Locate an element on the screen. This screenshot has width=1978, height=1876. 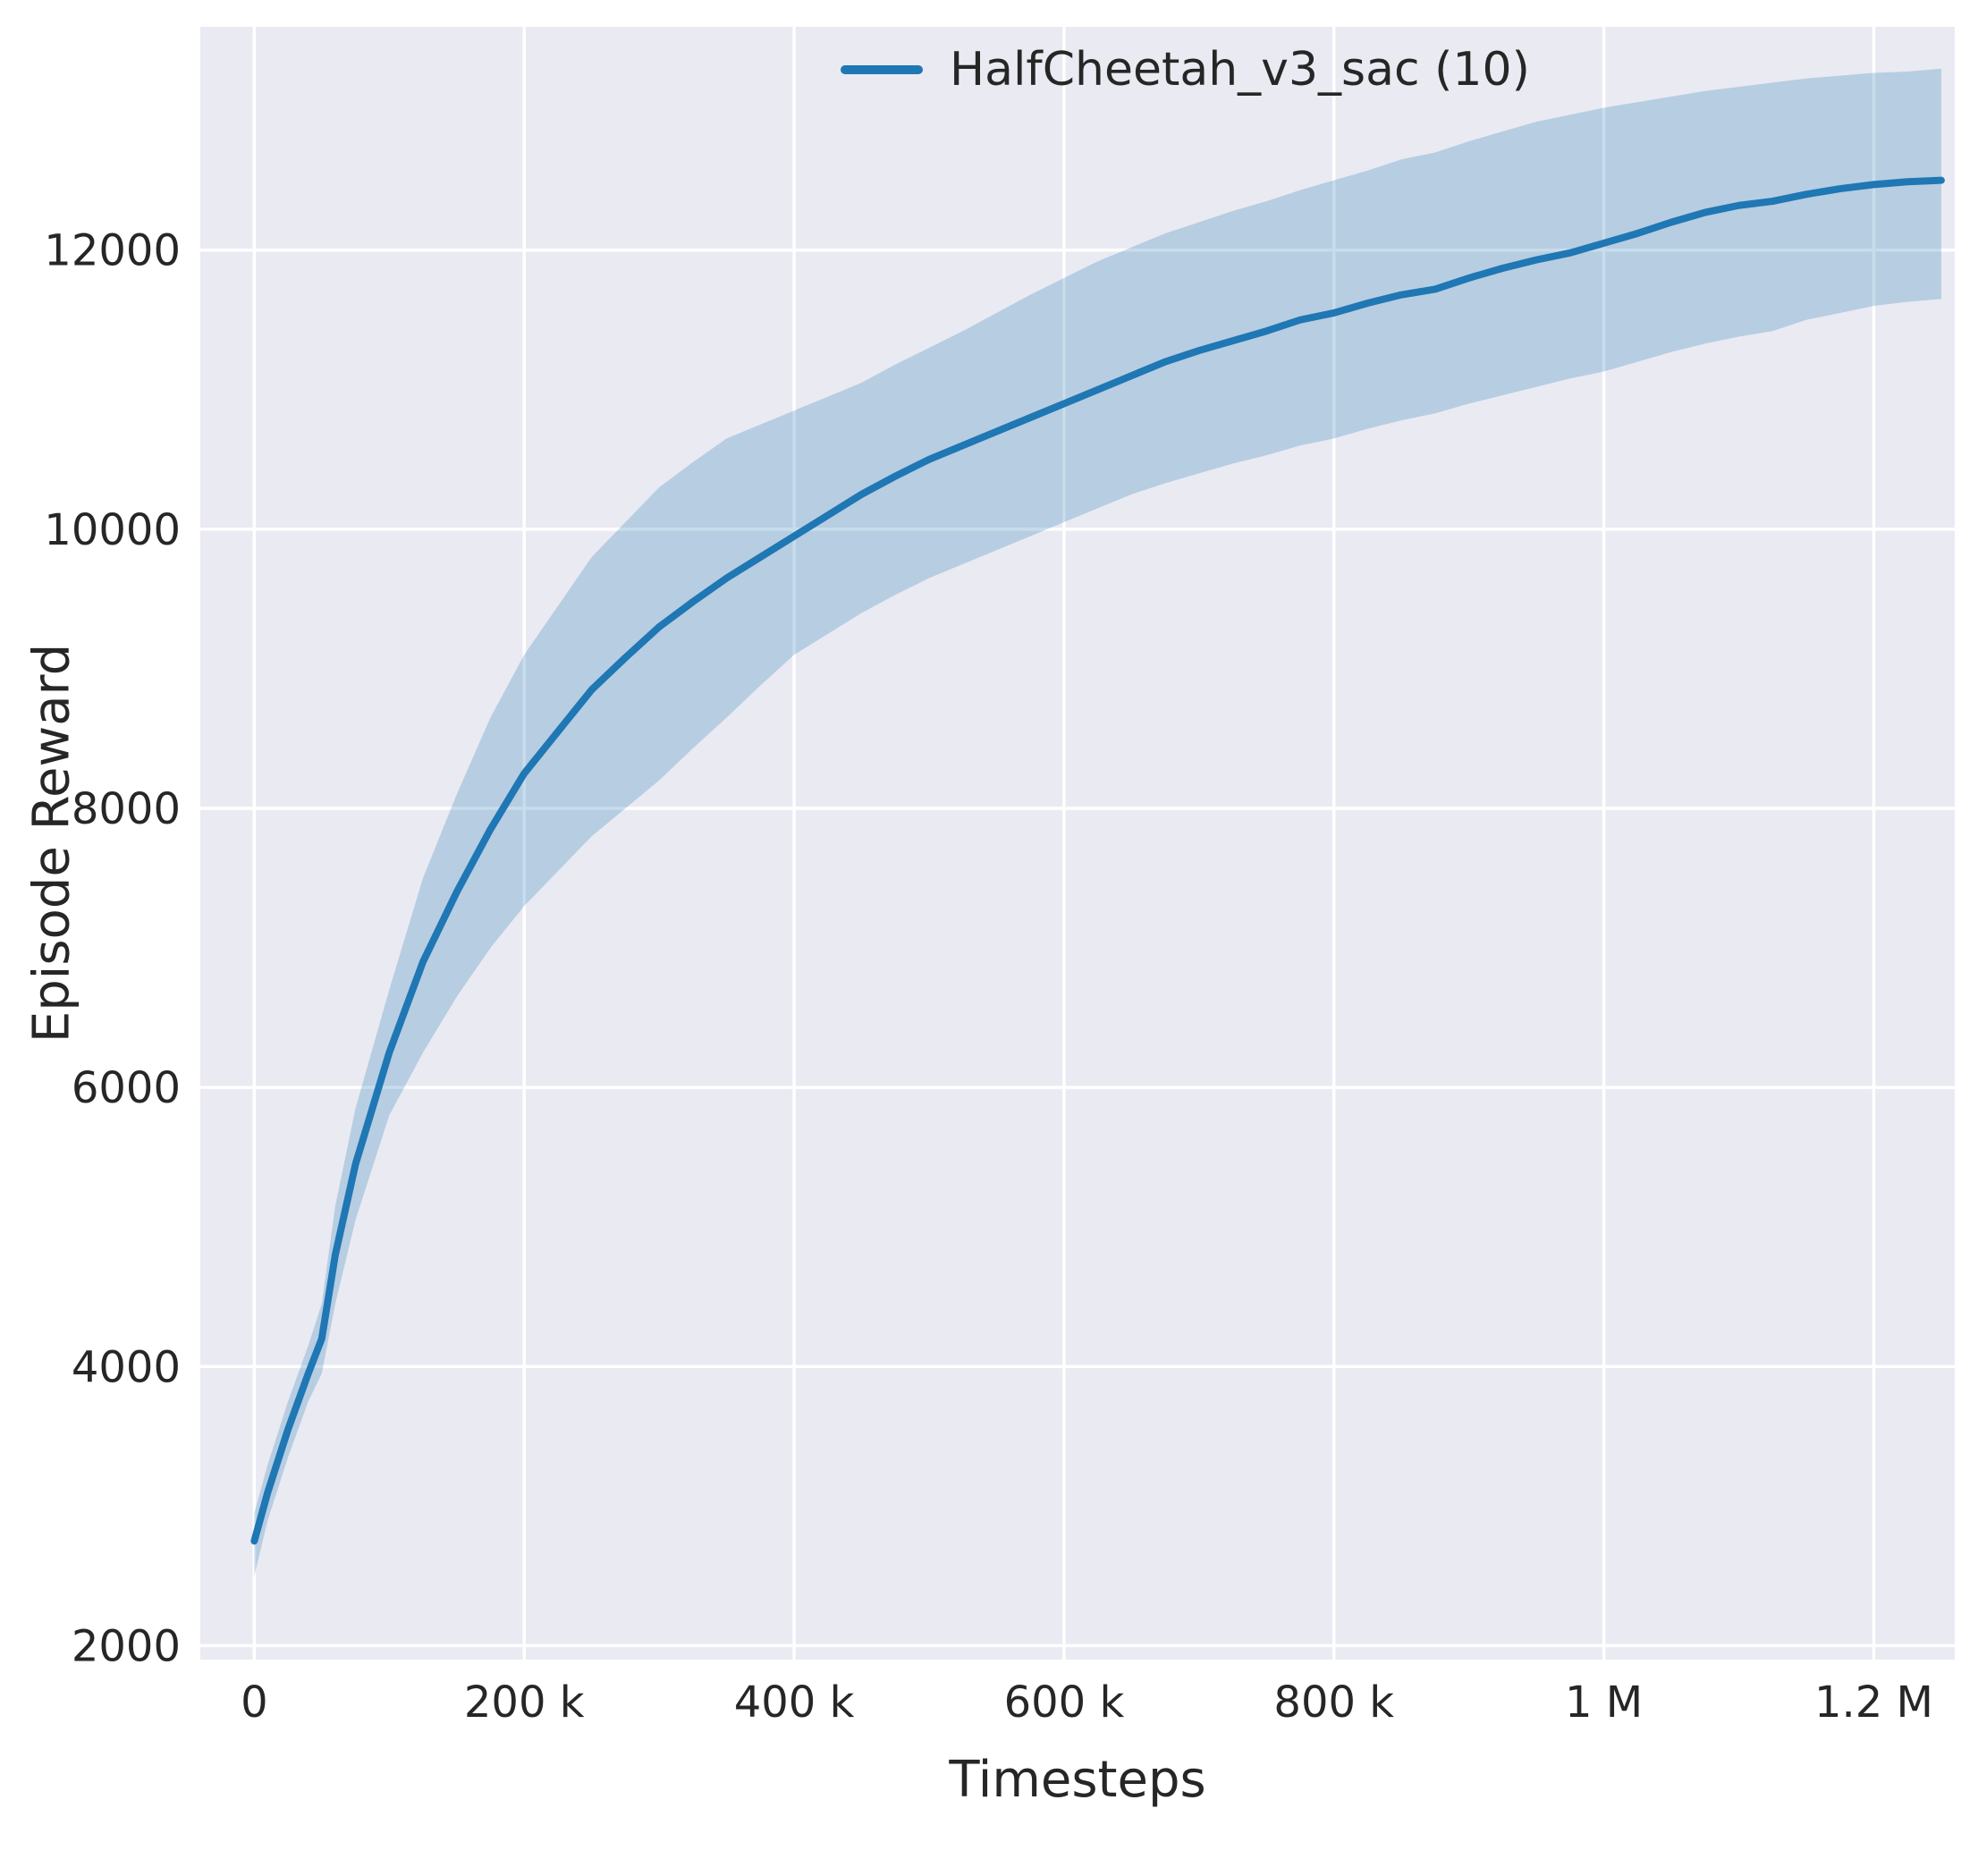
y-tick-label: 6000 is located at coordinates (126, 1088).